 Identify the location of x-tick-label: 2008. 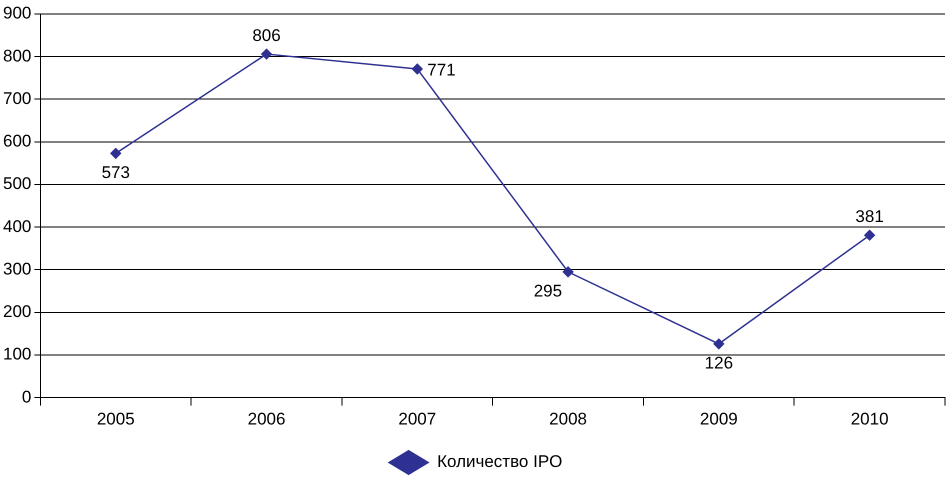
(568, 418).